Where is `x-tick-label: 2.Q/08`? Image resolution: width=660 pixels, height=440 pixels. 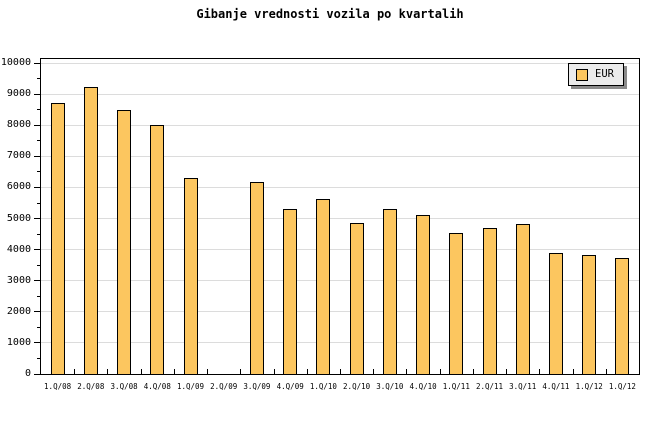 x-tick-label: 2.Q/08 is located at coordinates (91, 386).